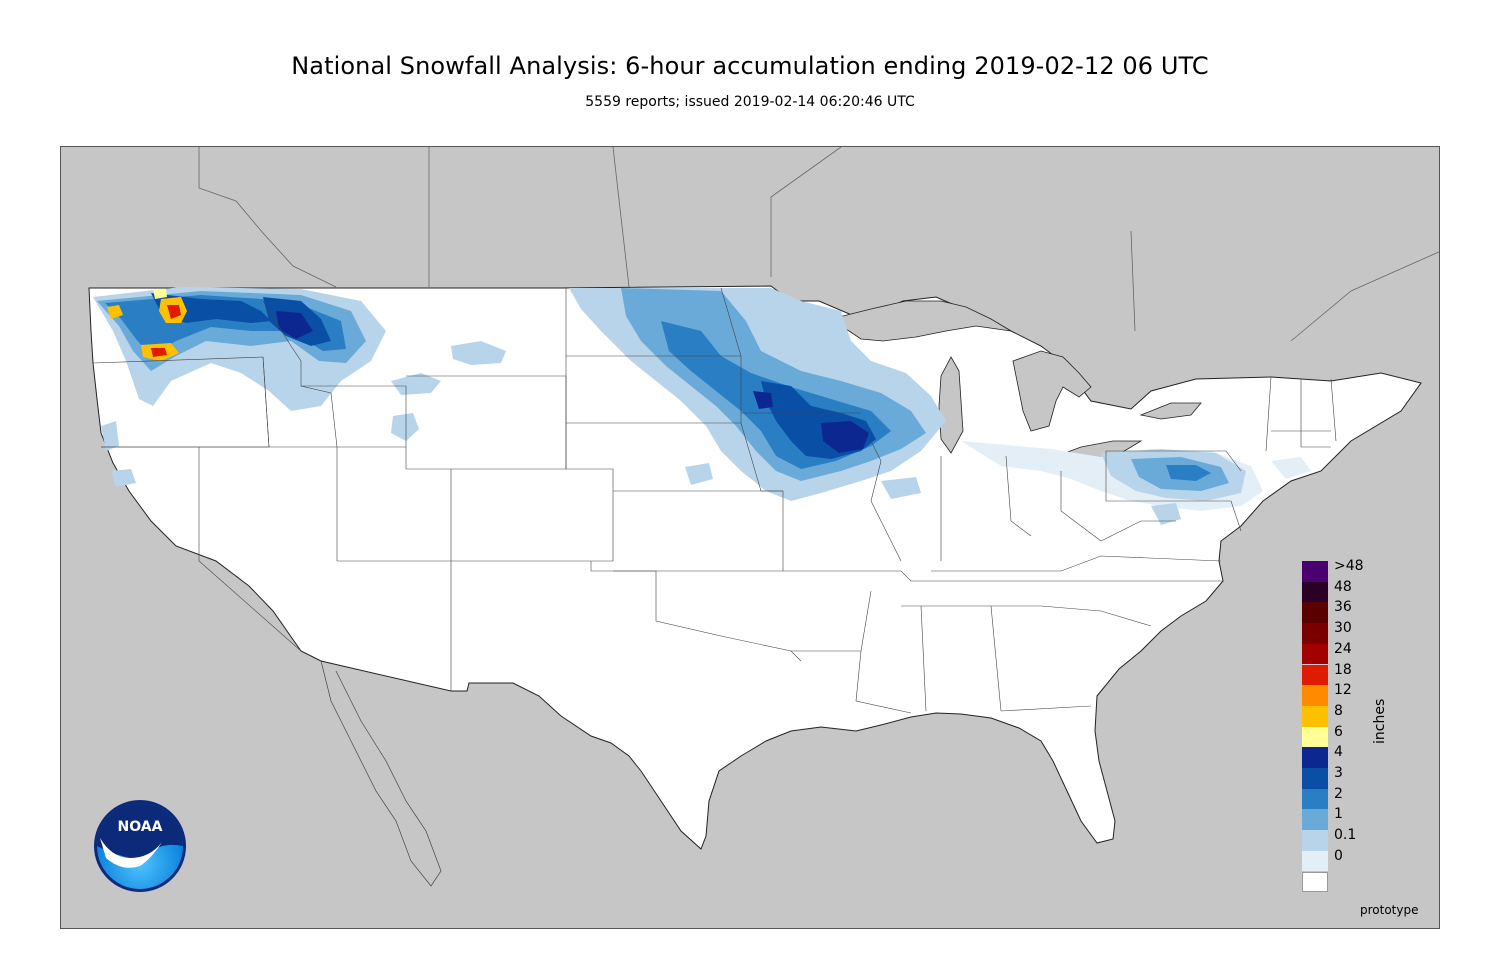  I want to click on legend-label: 4, so click(1338, 752).